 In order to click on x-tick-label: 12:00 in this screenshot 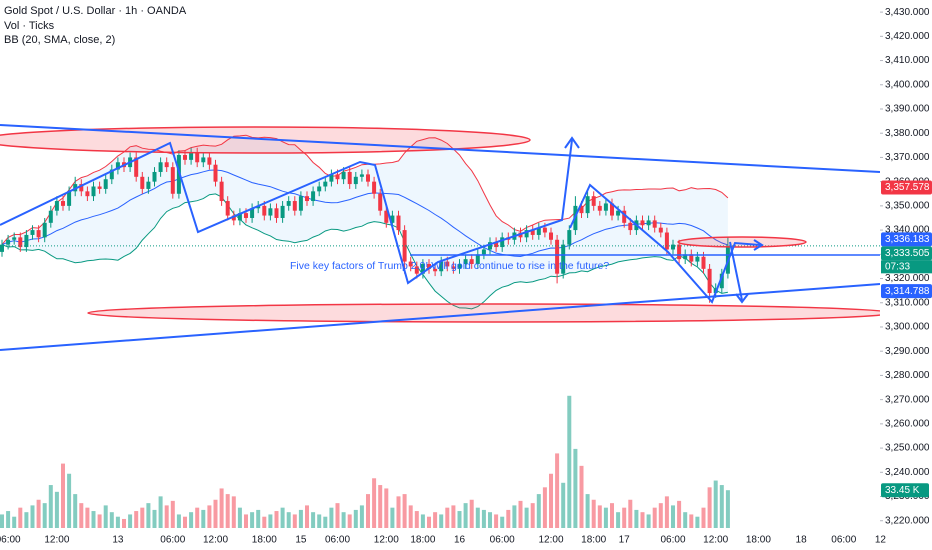, I will do `click(56, 540)`.